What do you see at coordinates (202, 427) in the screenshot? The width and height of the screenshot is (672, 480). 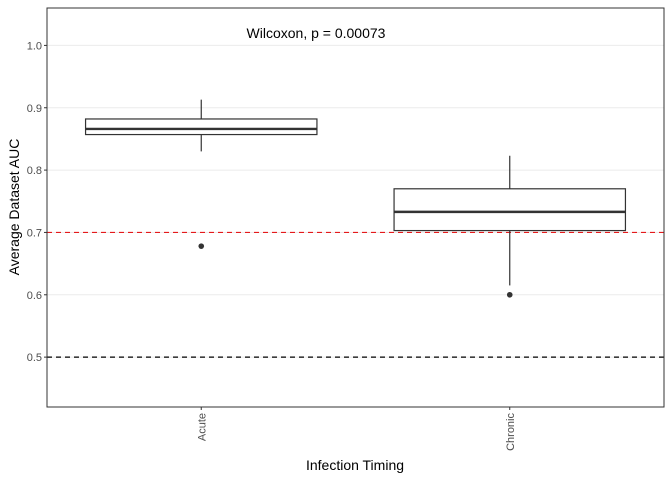 I see `x-tick-label: Acute` at bounding box center [202, 427].